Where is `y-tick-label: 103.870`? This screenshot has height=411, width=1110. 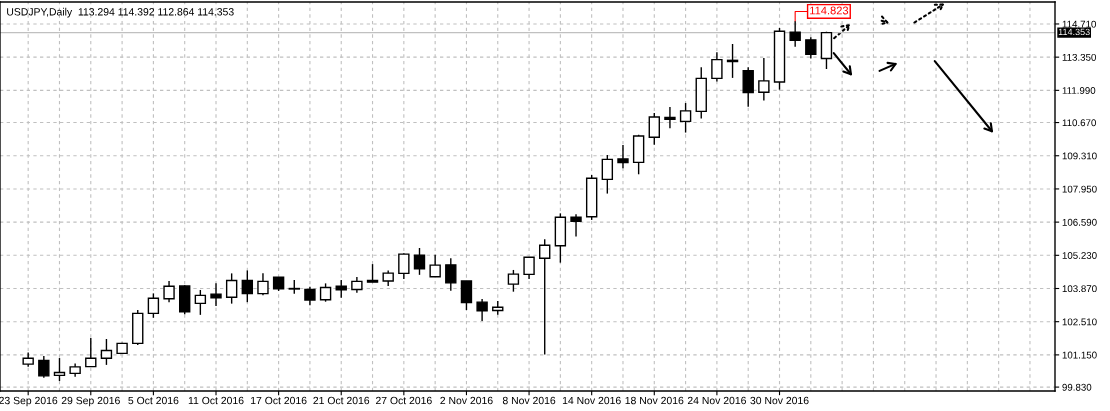 y-tick-label: 103.870 is located at coordinates (1079, 289).